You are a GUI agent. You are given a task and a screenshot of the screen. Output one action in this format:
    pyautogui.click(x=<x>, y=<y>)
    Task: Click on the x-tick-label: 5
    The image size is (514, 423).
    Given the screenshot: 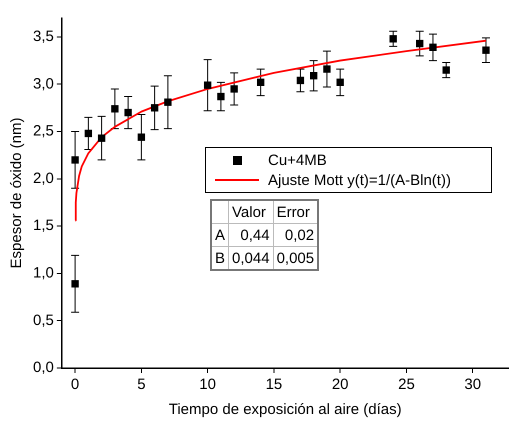 What is the action you would take?
    pyautogui.click(x=141, y=385)
    